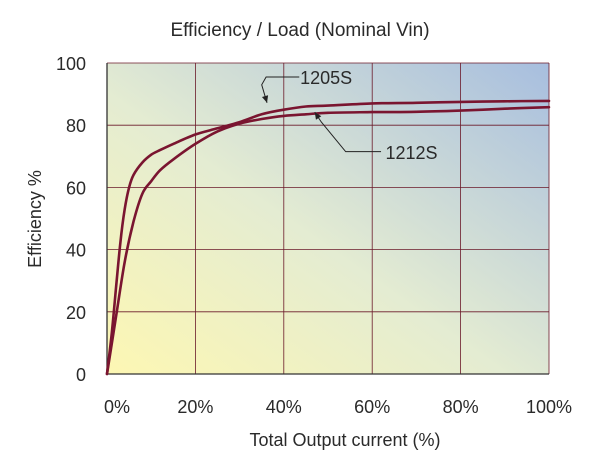 Image resolution: width=600 pixels, height=462 pixels. What do you see at coordinates (461, 407) in the screenshot?
I see `x-tick-label: 80%` at bounding box center [461, 407].